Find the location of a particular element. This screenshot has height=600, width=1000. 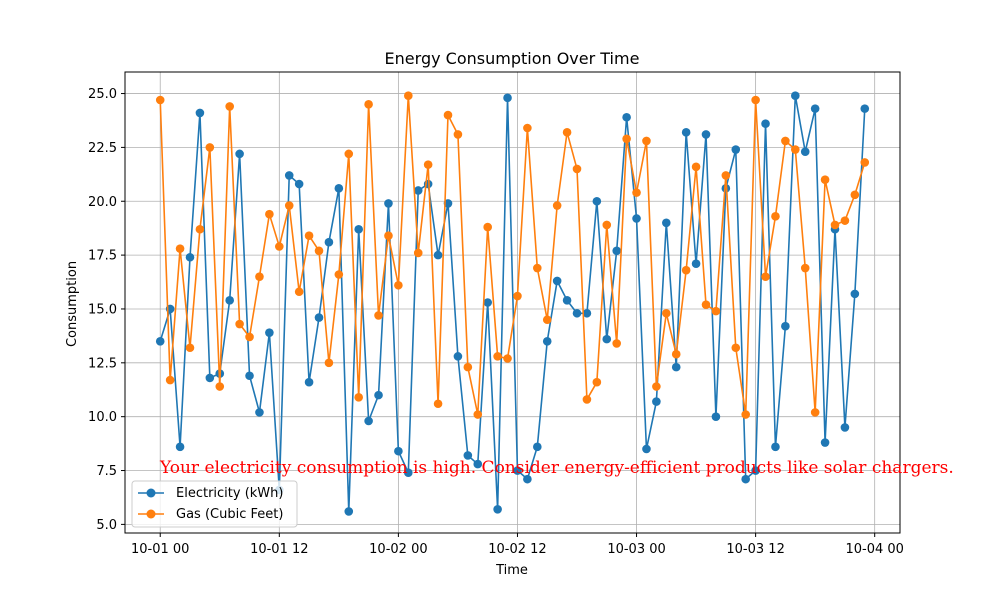

legend-label-electricity: Electricity (kWh) is located at coordinates (229, 493).